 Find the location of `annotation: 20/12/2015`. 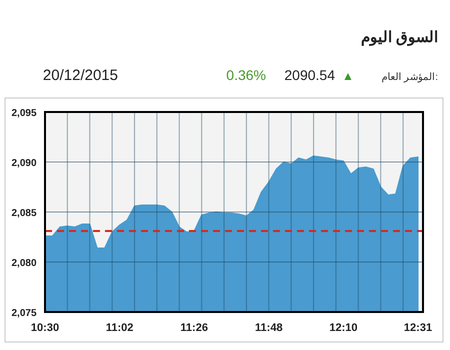

annotation: 20/12/2015 is located at coordinates (80, 75).